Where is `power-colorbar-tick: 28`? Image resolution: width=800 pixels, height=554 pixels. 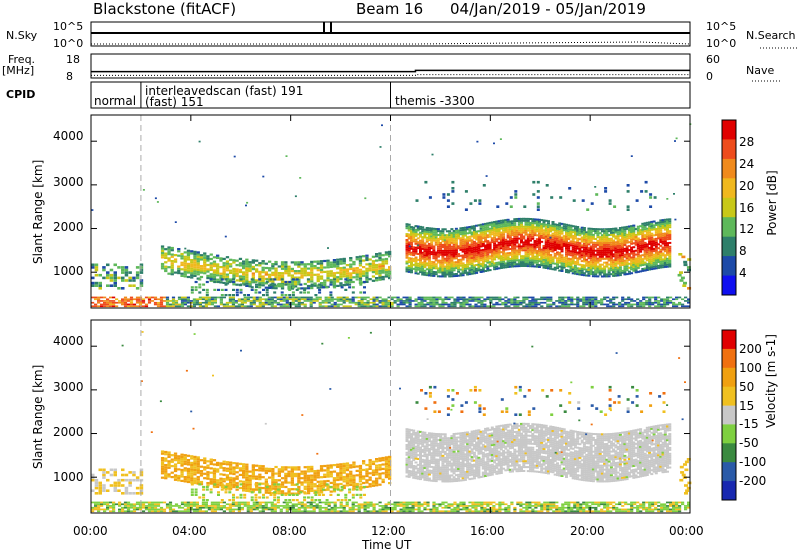 power-colorbar-tick: 28 is located at coordinates (747, 141).